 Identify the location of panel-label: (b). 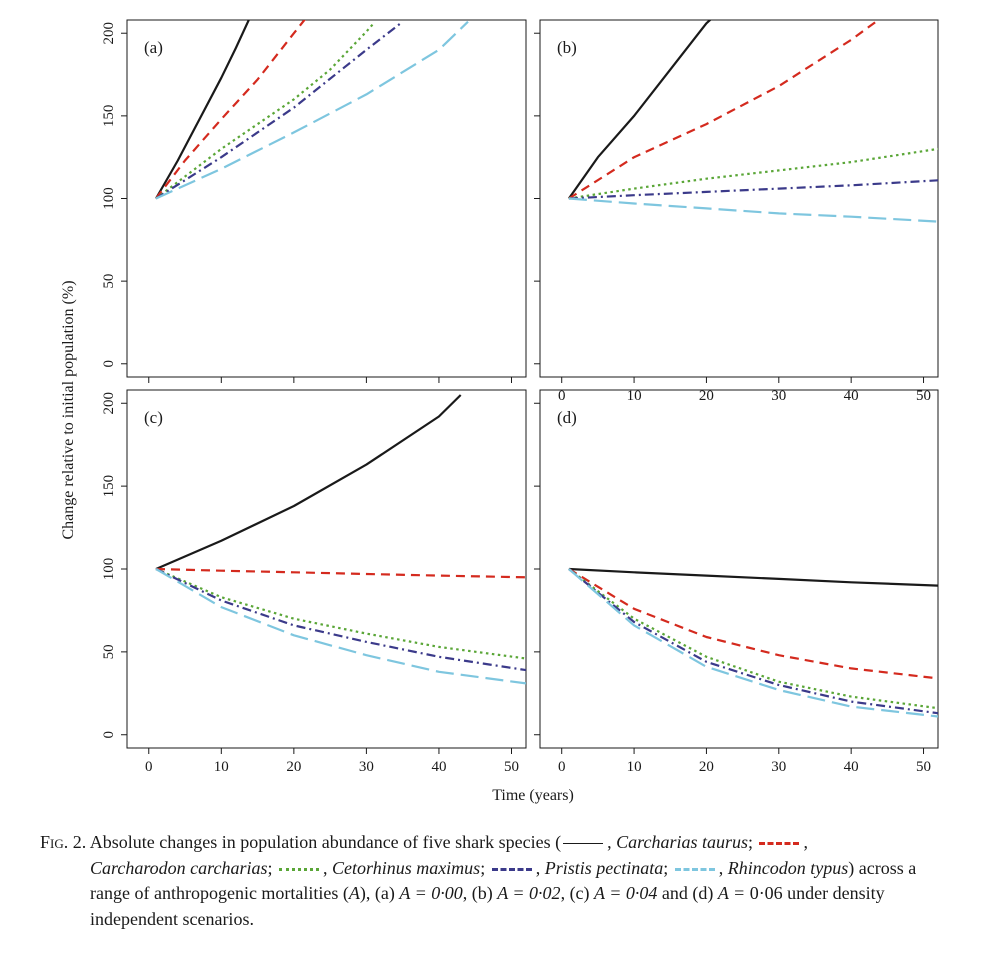
(567, 47).